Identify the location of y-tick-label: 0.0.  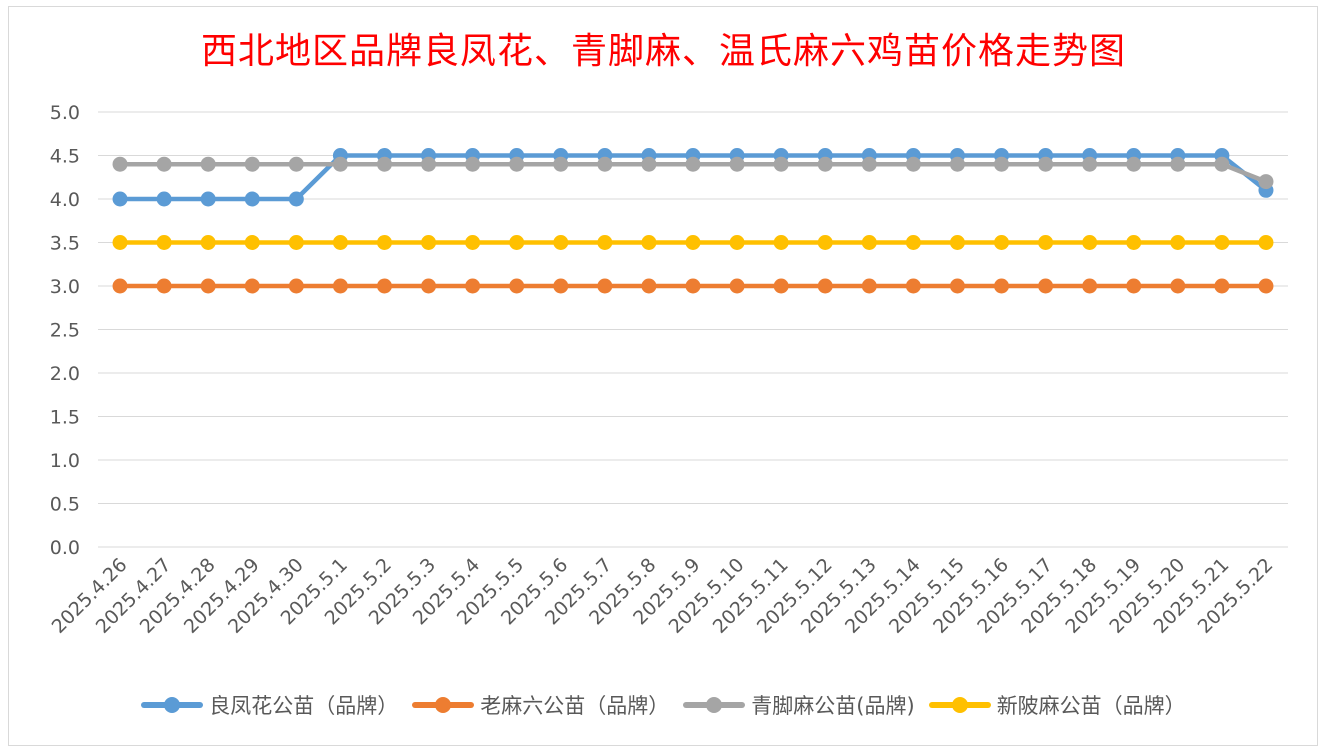
(65, 548).